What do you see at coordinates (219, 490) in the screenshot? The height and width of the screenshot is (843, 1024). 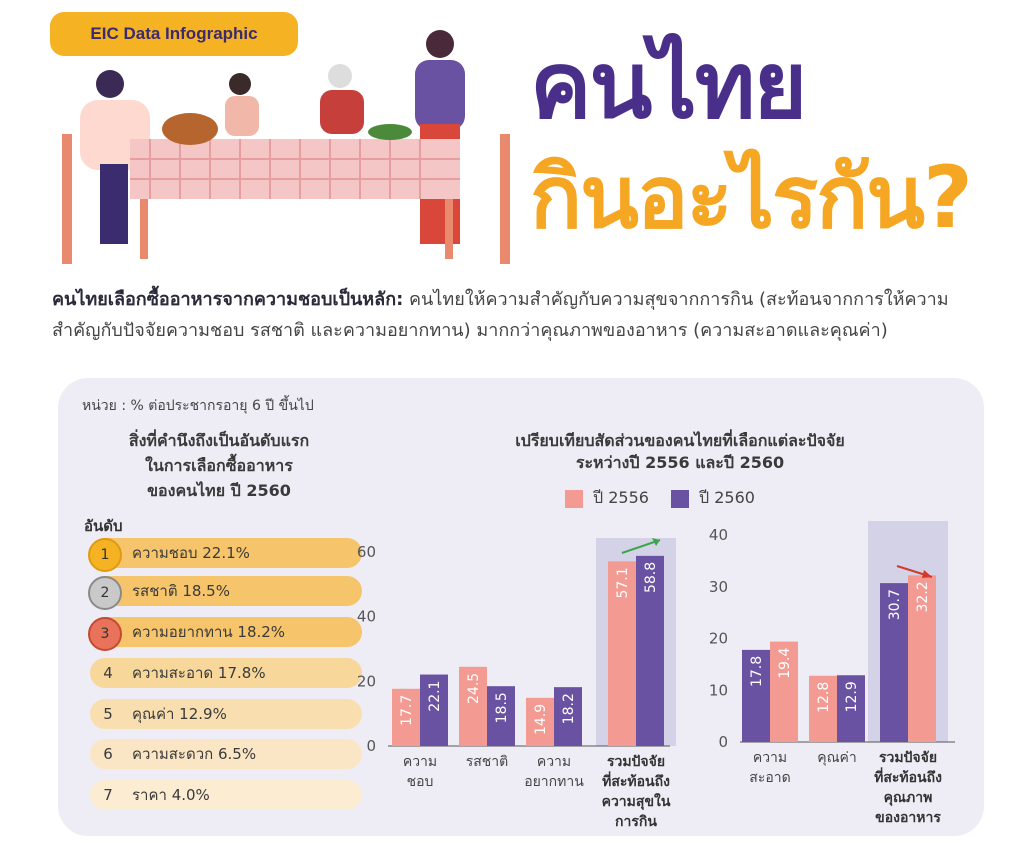 I see `ranking-title-line: ของคนไทย ปี 2560` at bounding box center [219, 490].